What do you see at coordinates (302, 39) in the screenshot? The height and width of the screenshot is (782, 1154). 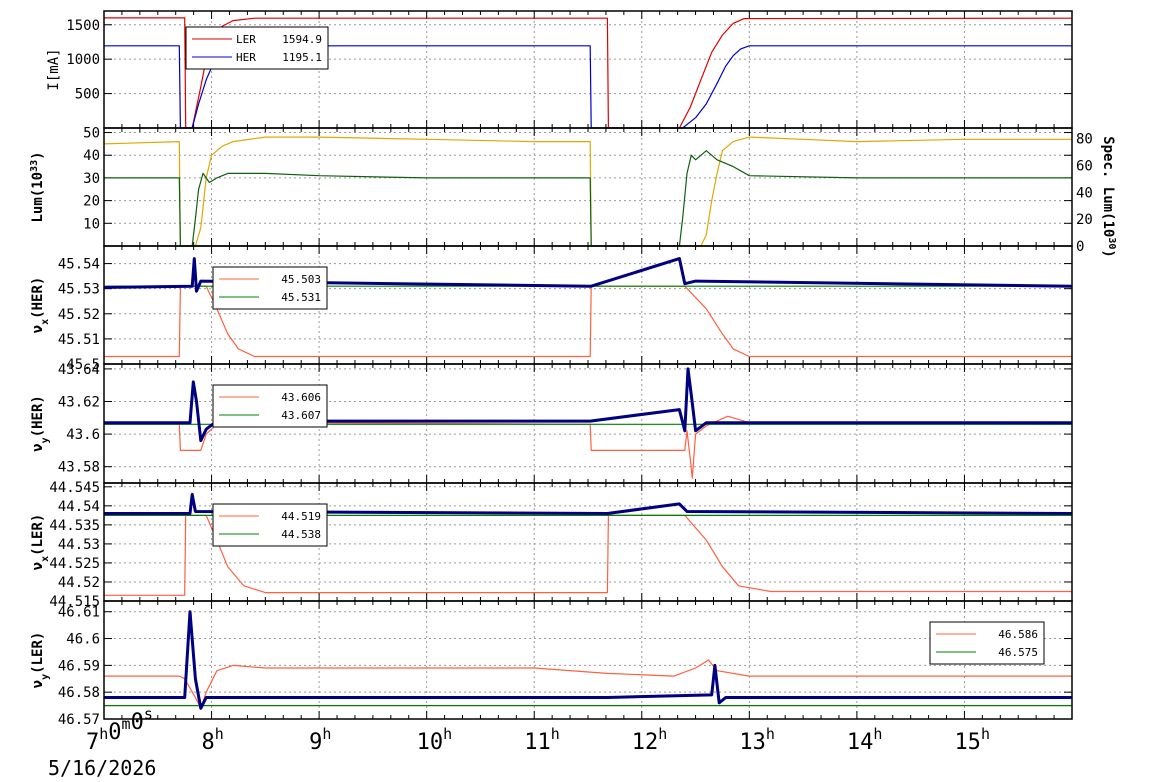 I see `legend-value: 1594.9` at bounding box center [302, 39].